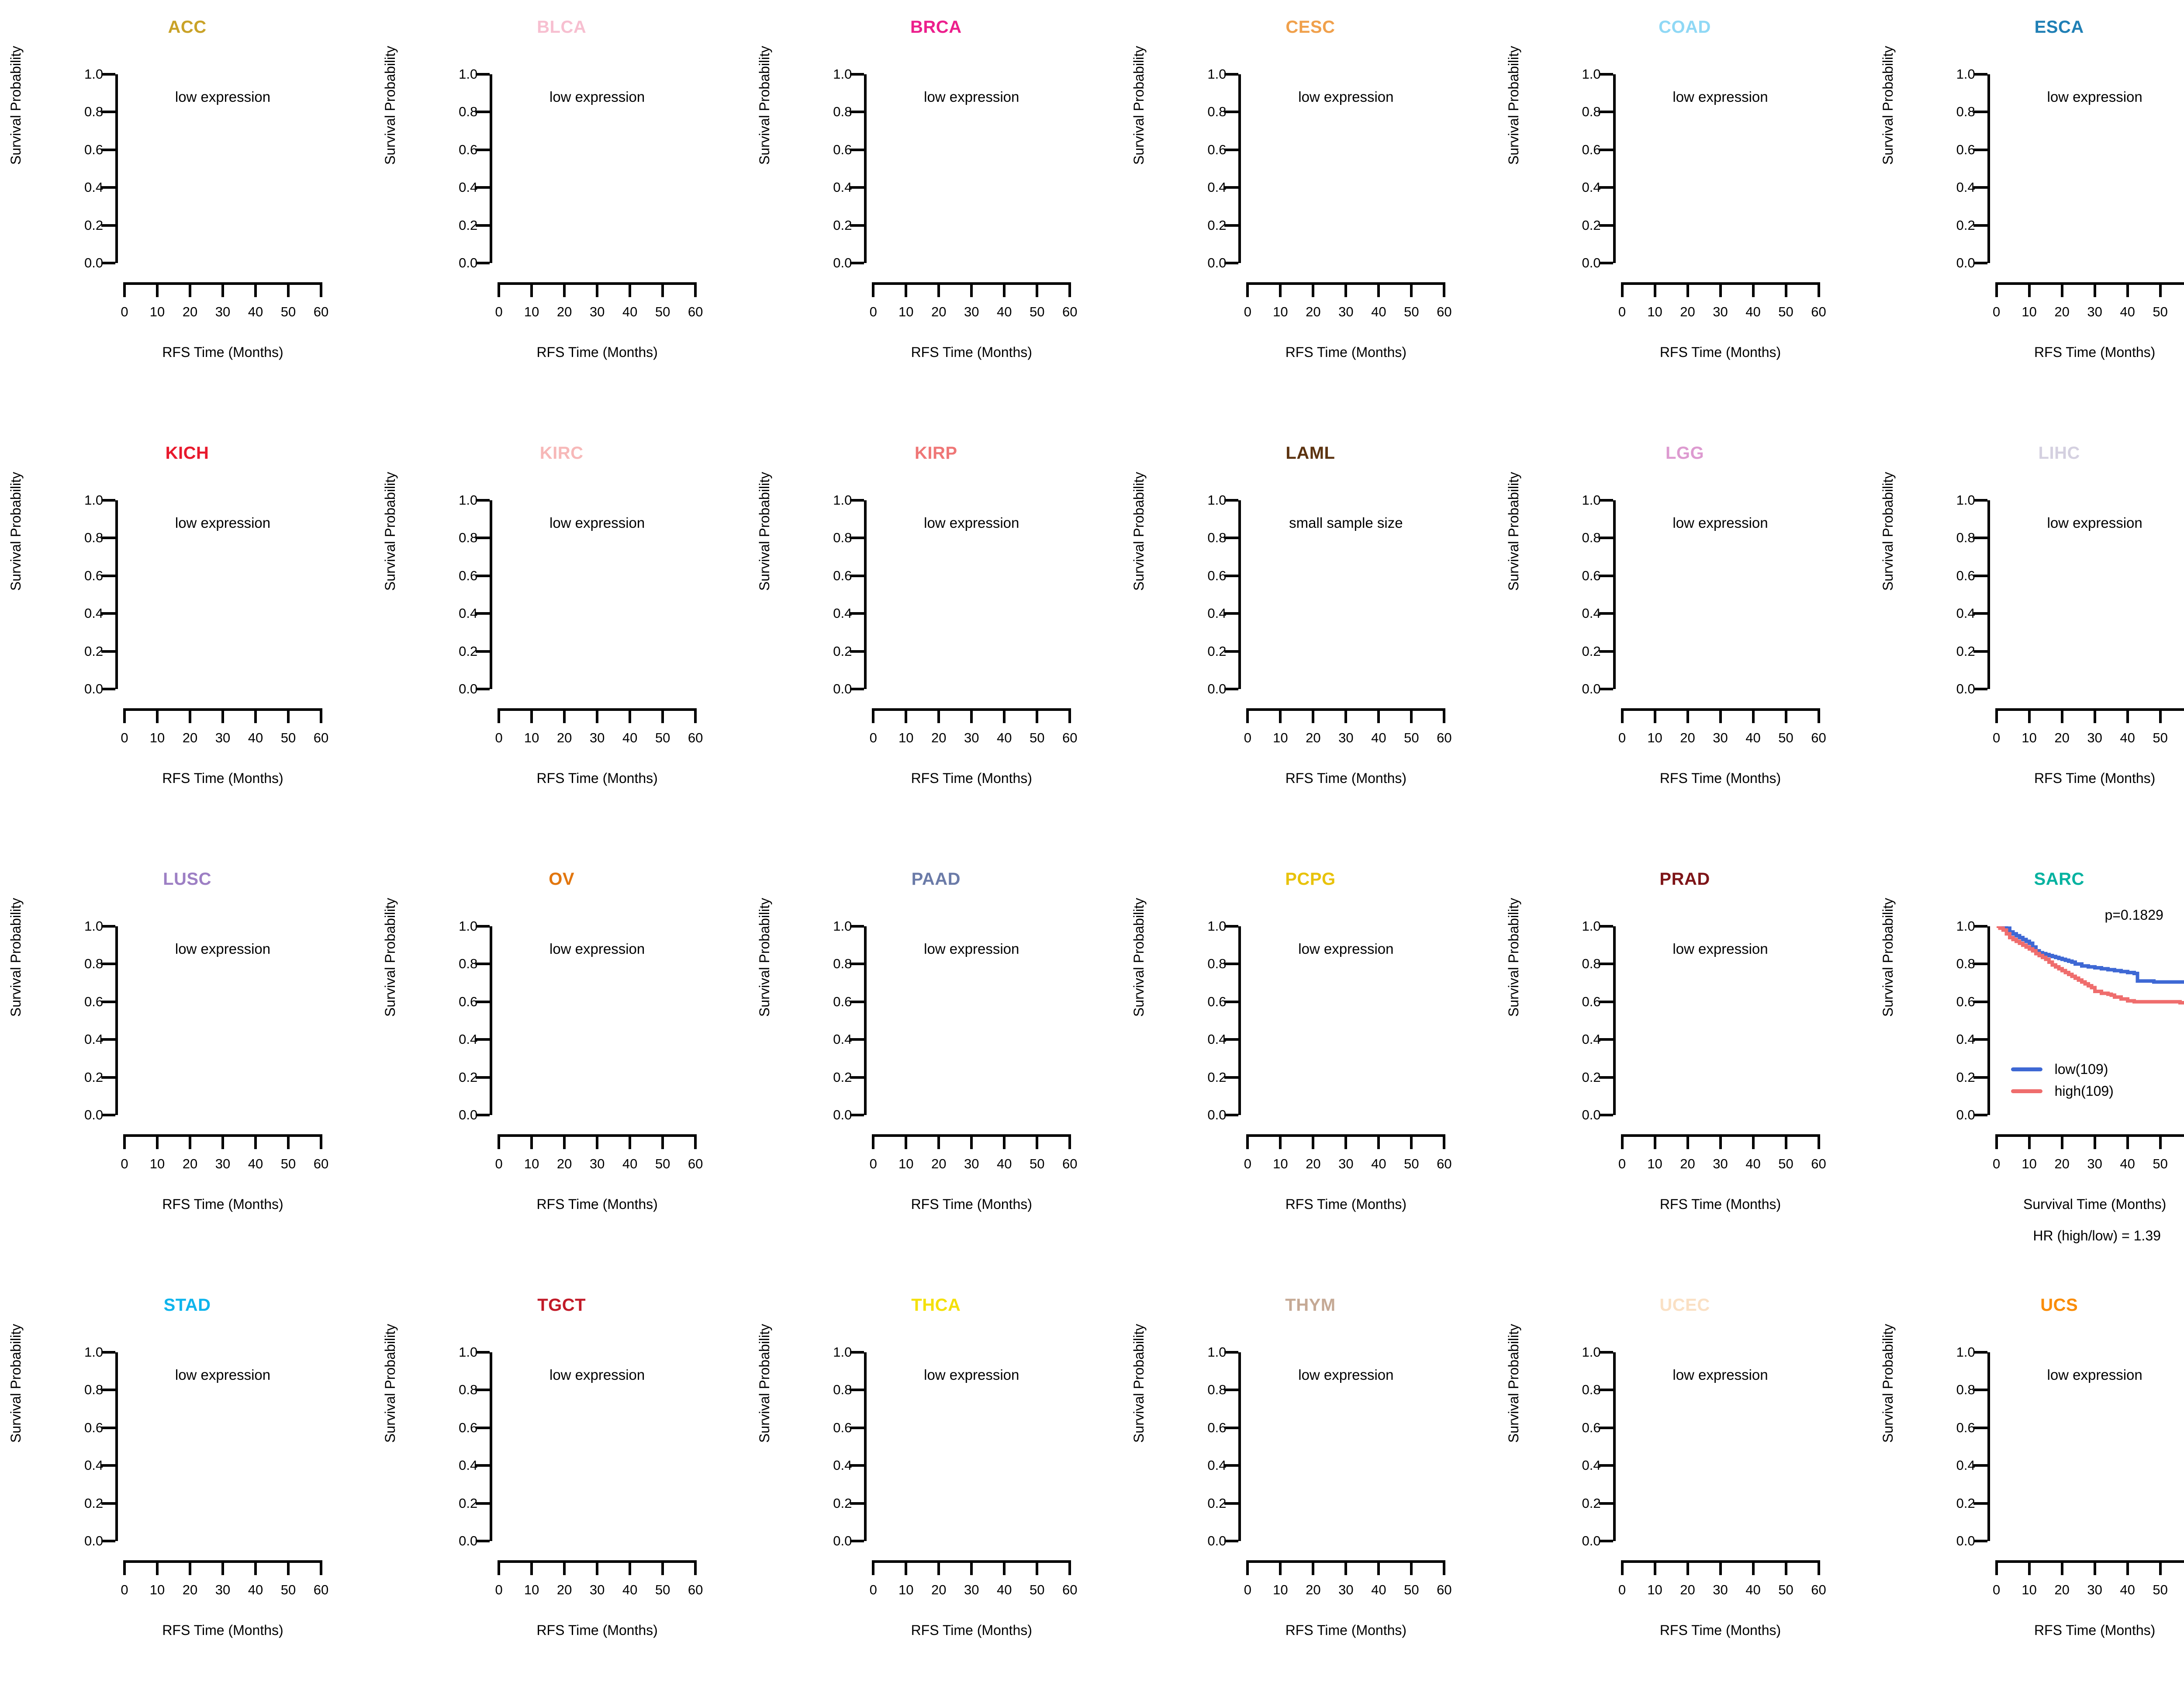 The image size is (2184, 1704). What do you see at coordinates (971, 1163) in the screenshot?
I see `x-tick-label: 30` at bounding box center [971, 1163].